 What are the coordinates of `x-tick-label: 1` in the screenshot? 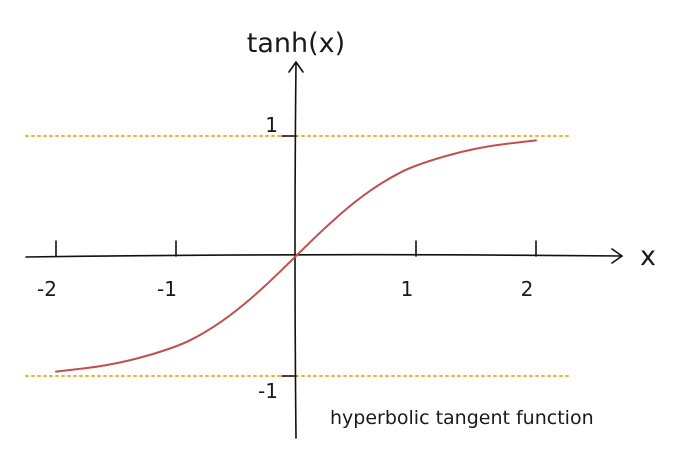 It's located at (407, 289).